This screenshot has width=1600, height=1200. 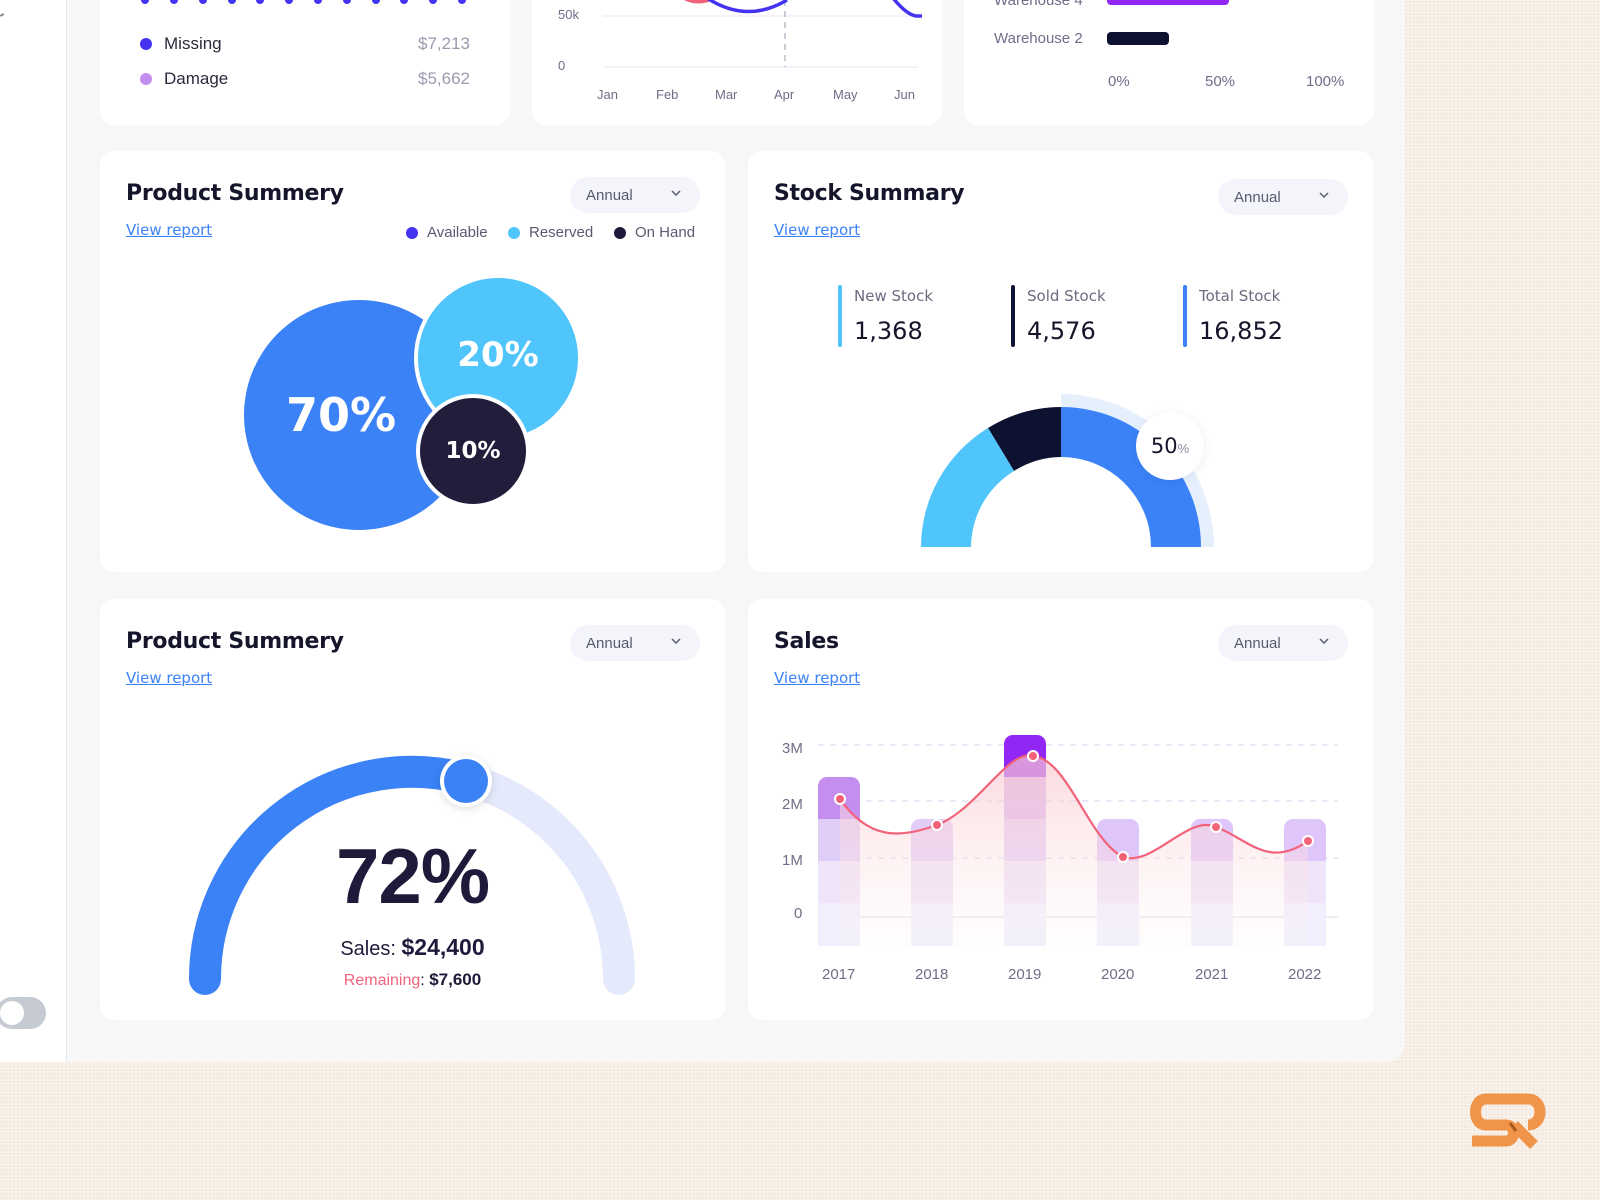 What do you see at coordinates (932, 974) in the screenshot?
I see `x-tick-2018: 2018` at bounding box center [932, 974].